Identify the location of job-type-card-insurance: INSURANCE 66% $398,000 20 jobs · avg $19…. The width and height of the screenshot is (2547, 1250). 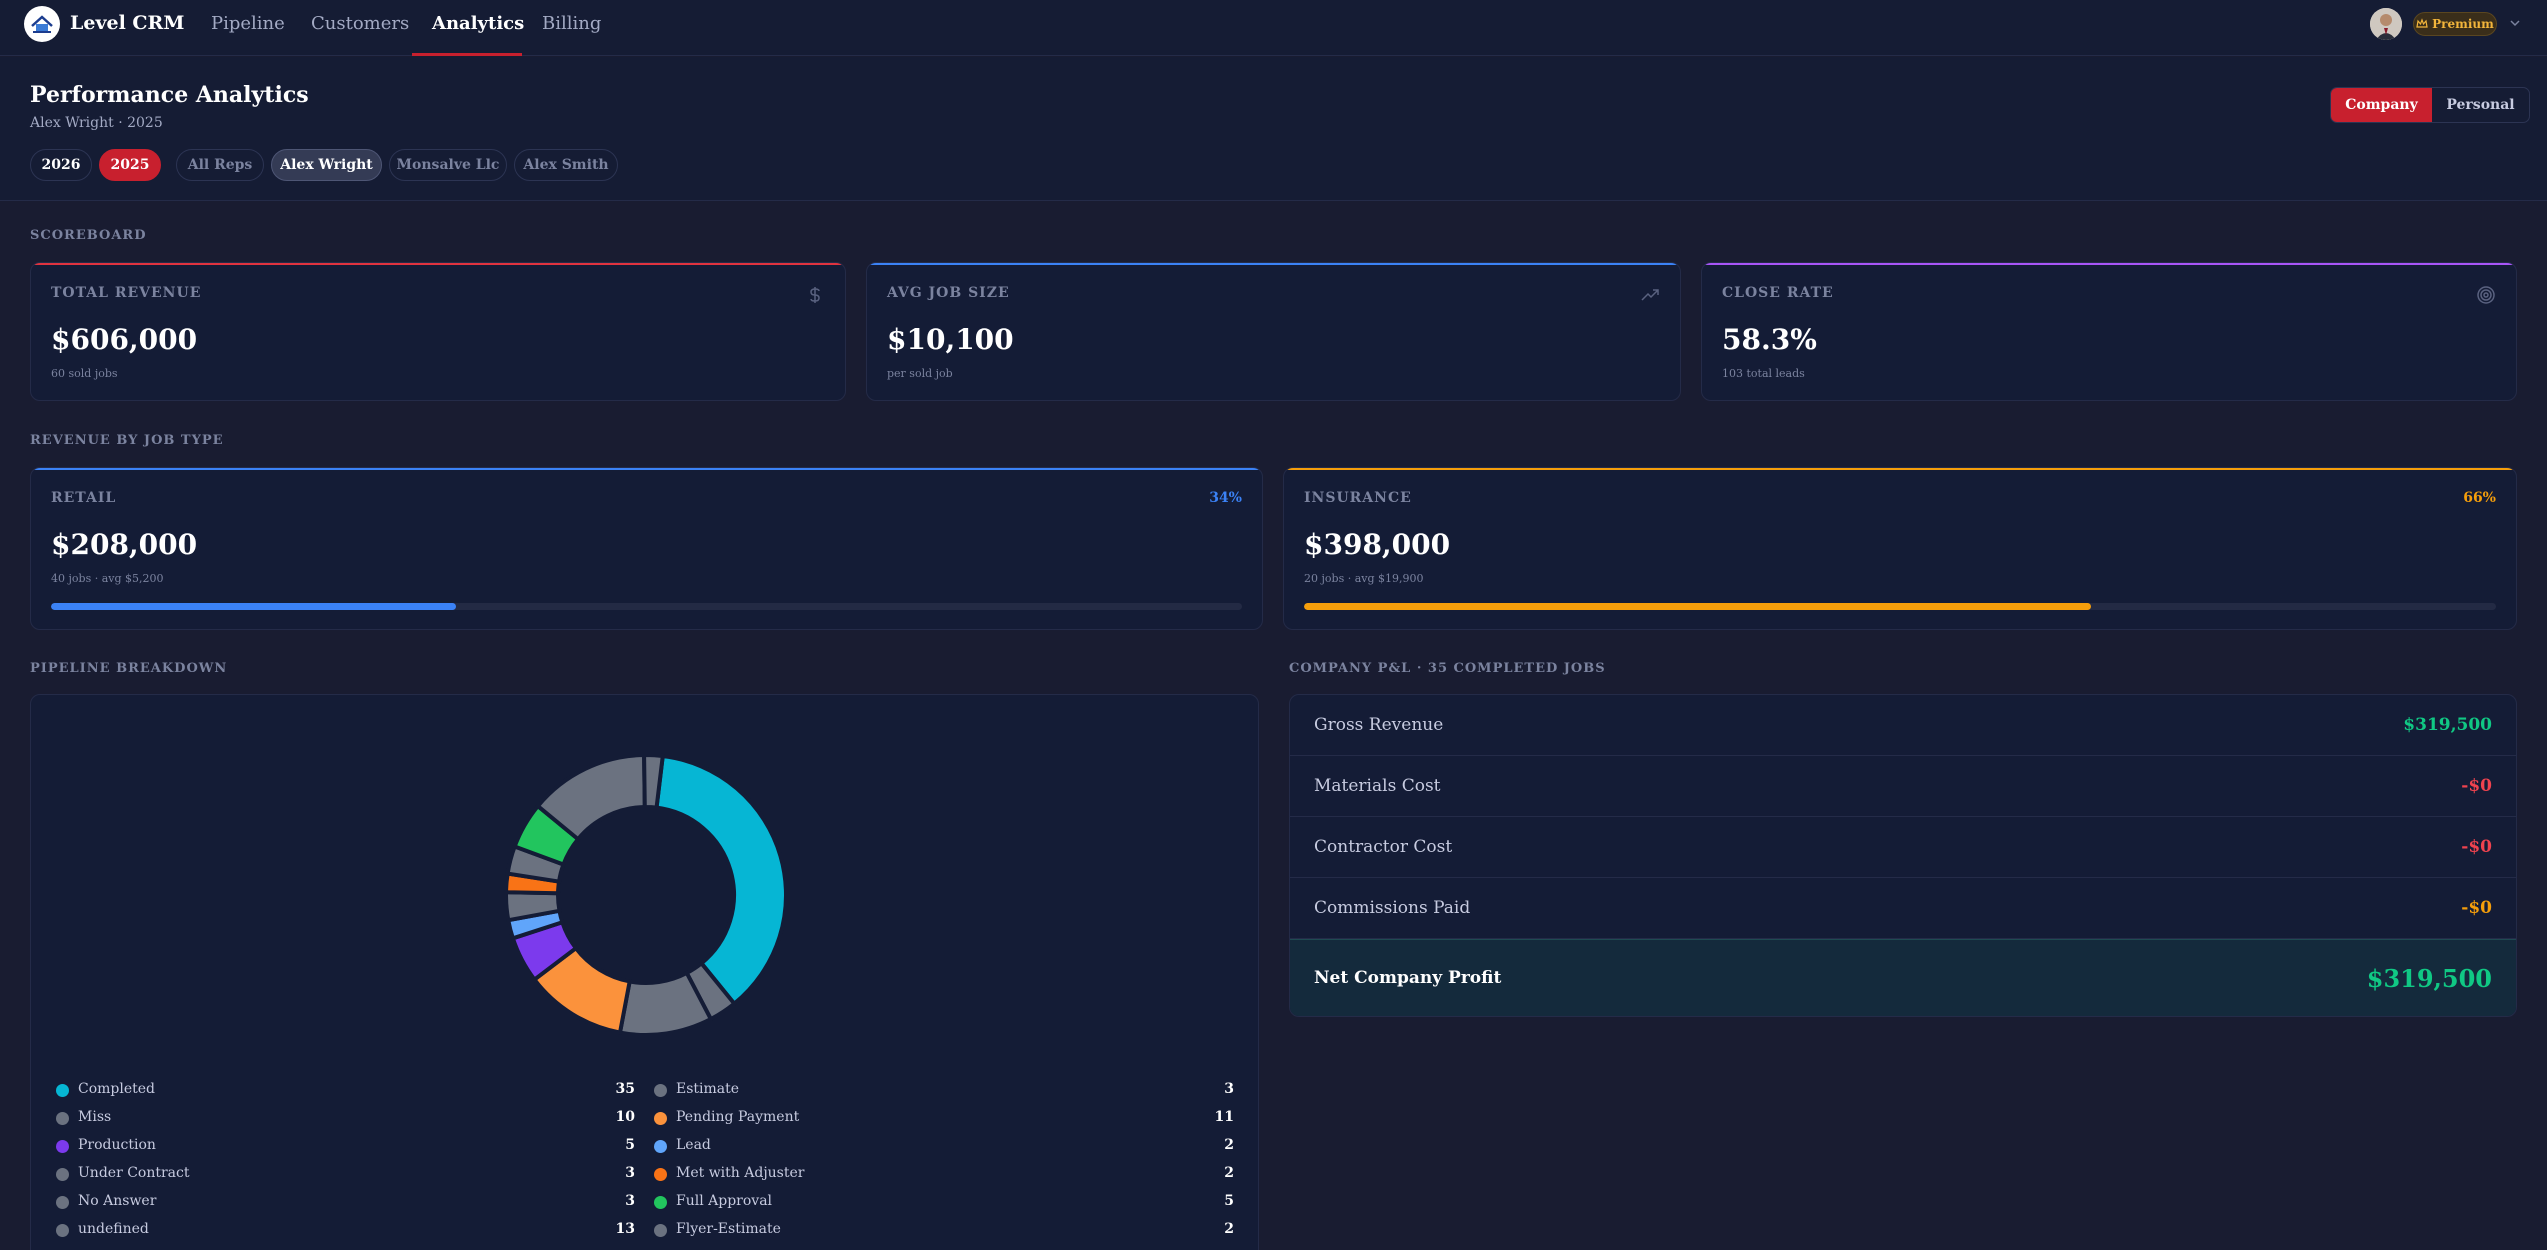
(1900, 548).